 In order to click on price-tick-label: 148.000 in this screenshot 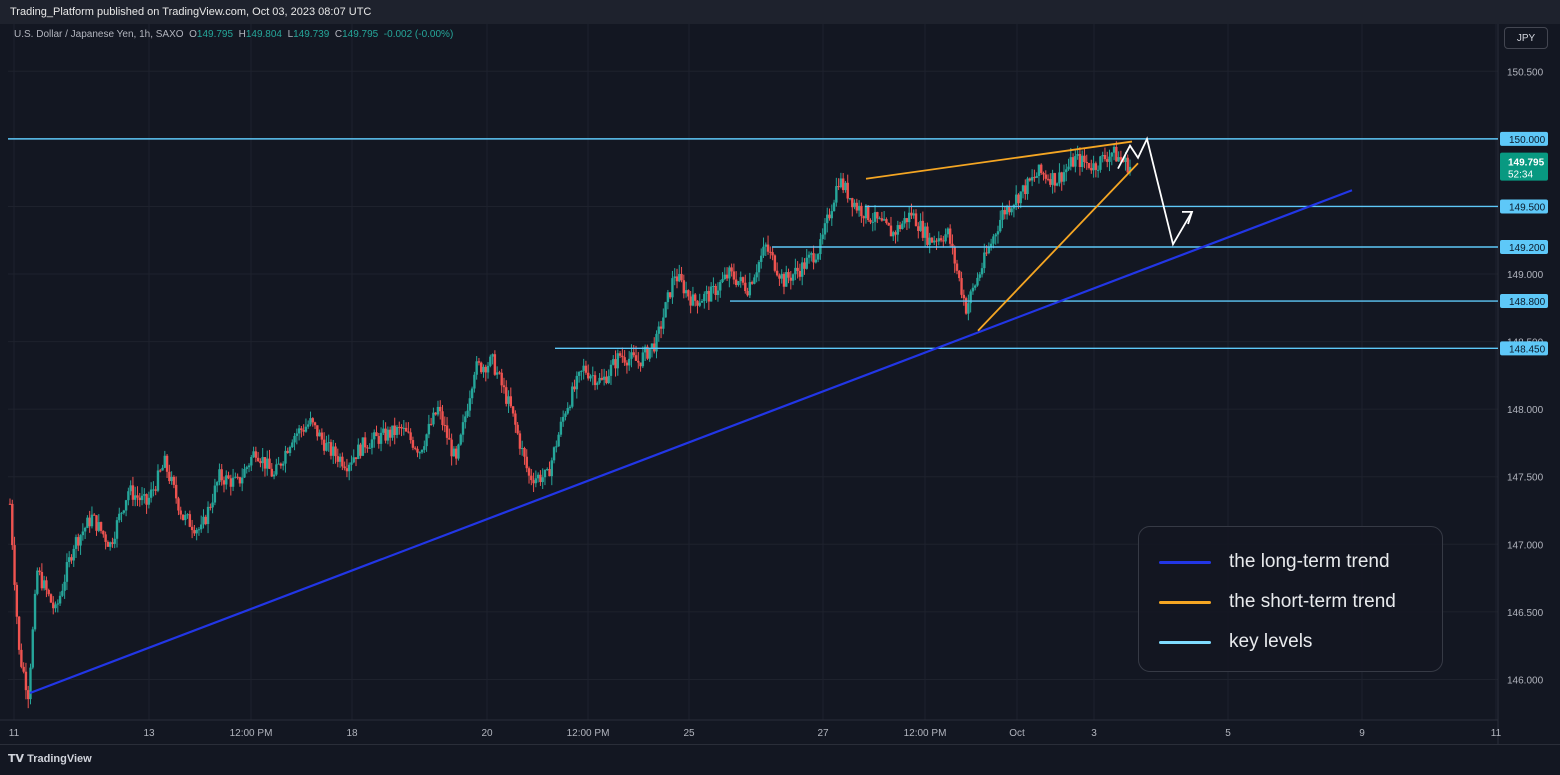, I will do `click(1525, 410)`.